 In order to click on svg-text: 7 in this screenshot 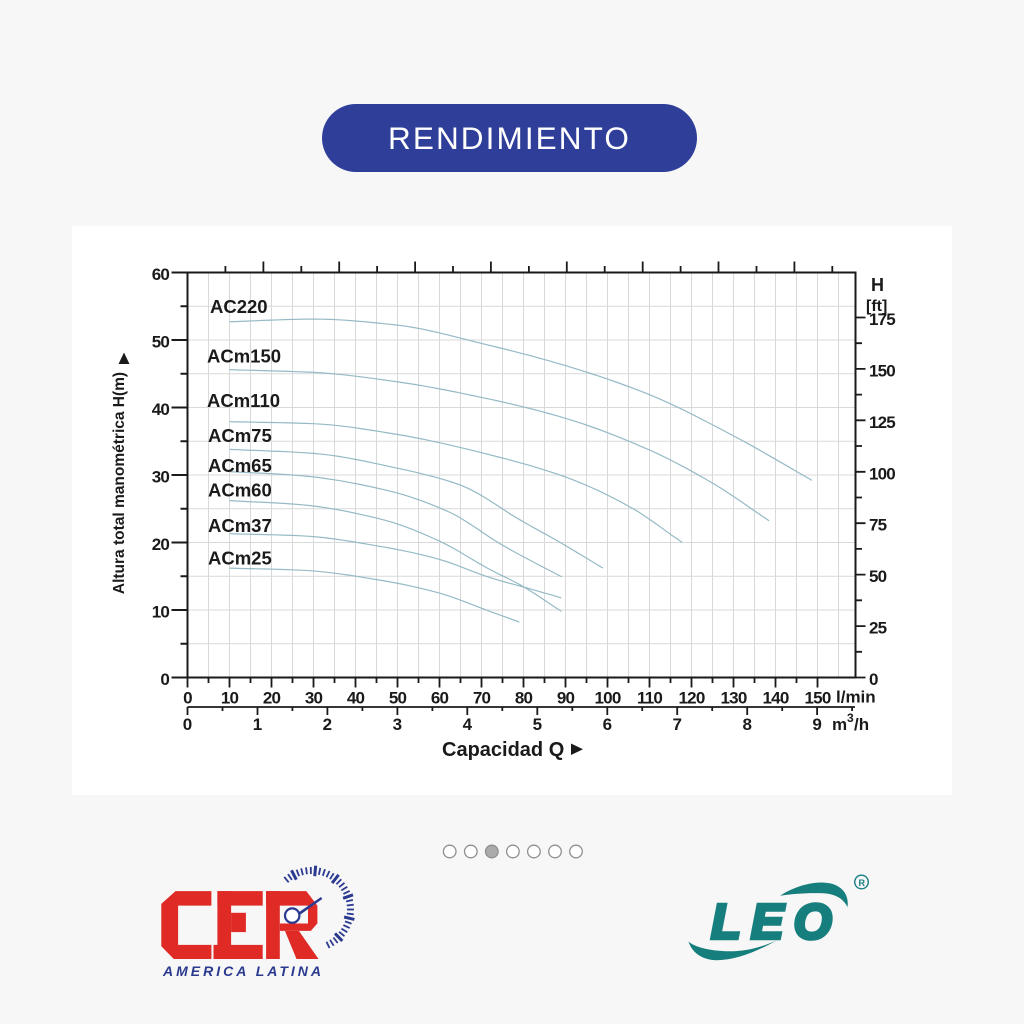, I will do `click(676, 724)`.